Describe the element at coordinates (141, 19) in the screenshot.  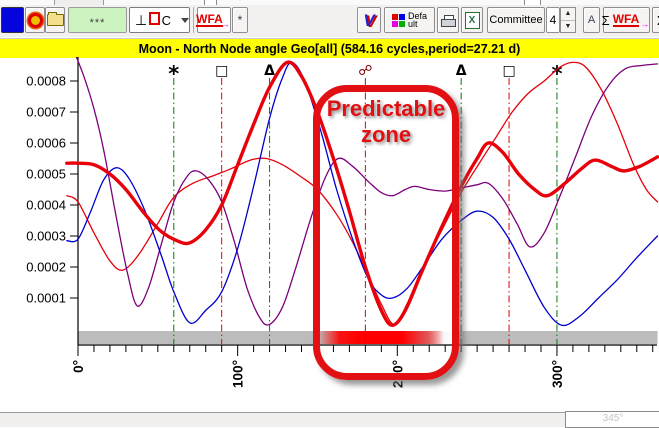
I see `stick-chart-icon: ⊥` at that location.